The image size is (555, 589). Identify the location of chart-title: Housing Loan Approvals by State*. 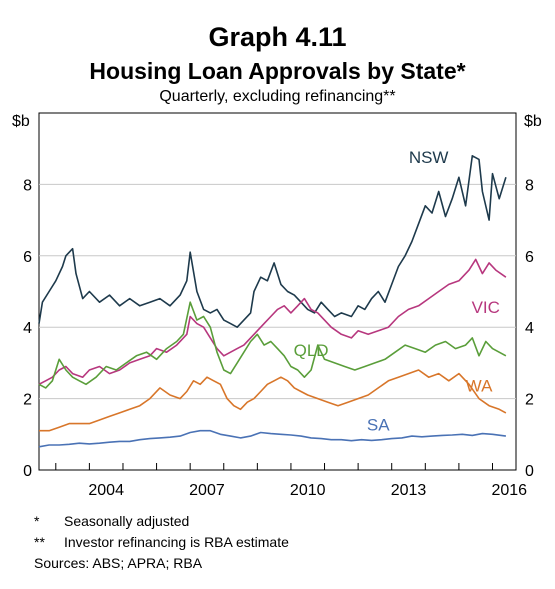
(277, 71).